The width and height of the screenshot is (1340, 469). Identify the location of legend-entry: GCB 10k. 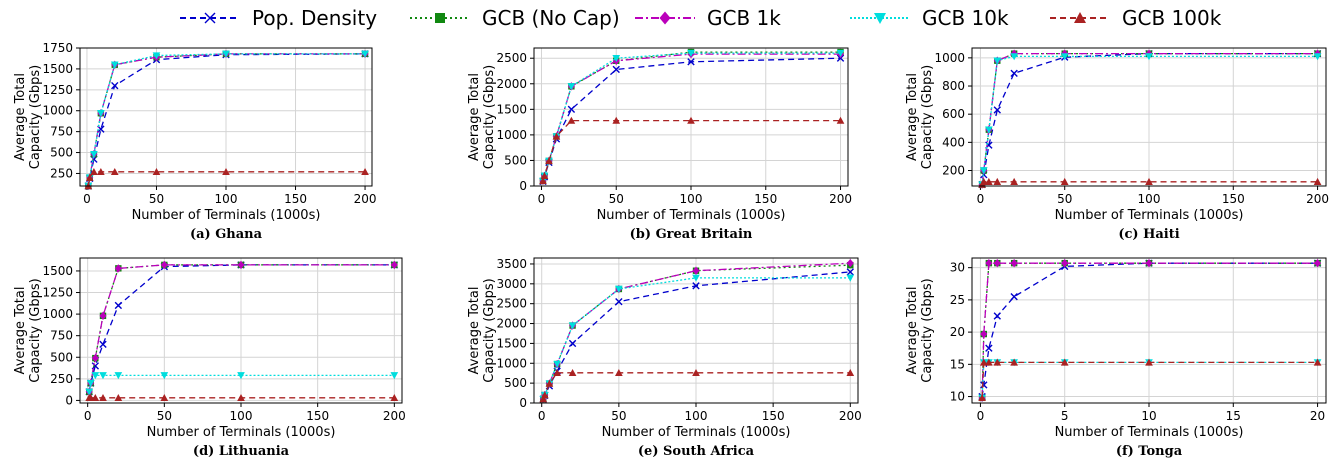
(929, 18).